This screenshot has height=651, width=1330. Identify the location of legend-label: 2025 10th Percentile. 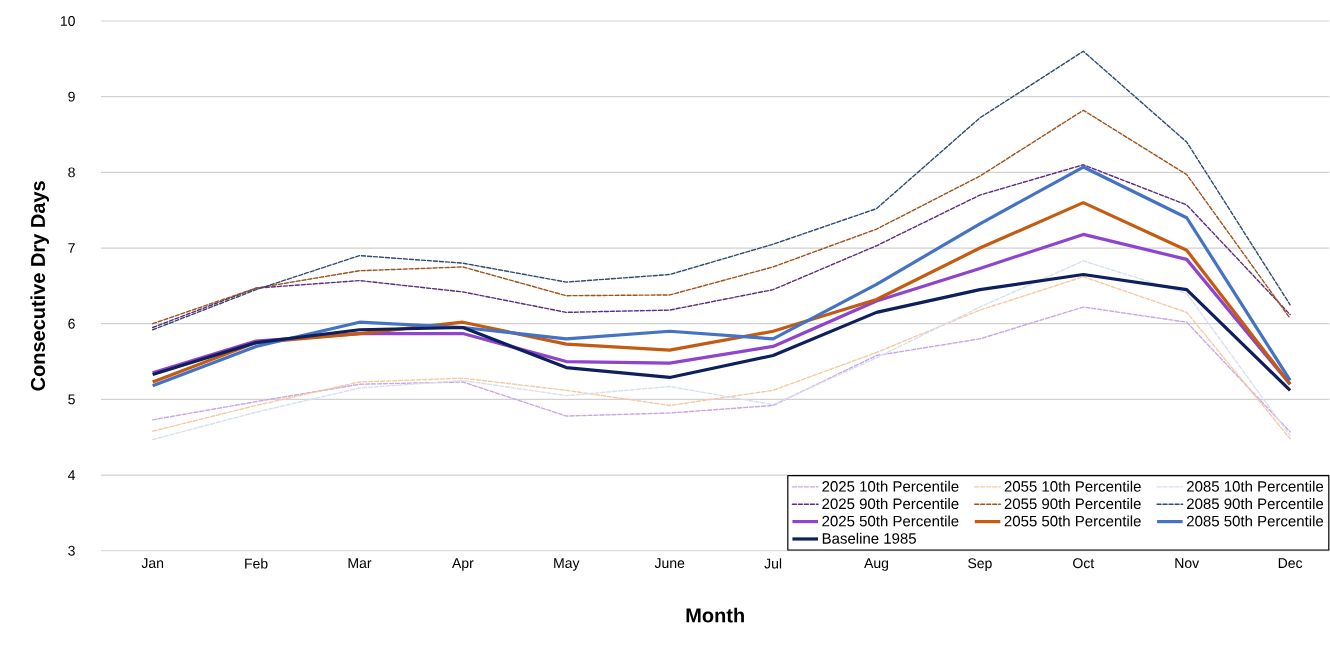
(890, 486).